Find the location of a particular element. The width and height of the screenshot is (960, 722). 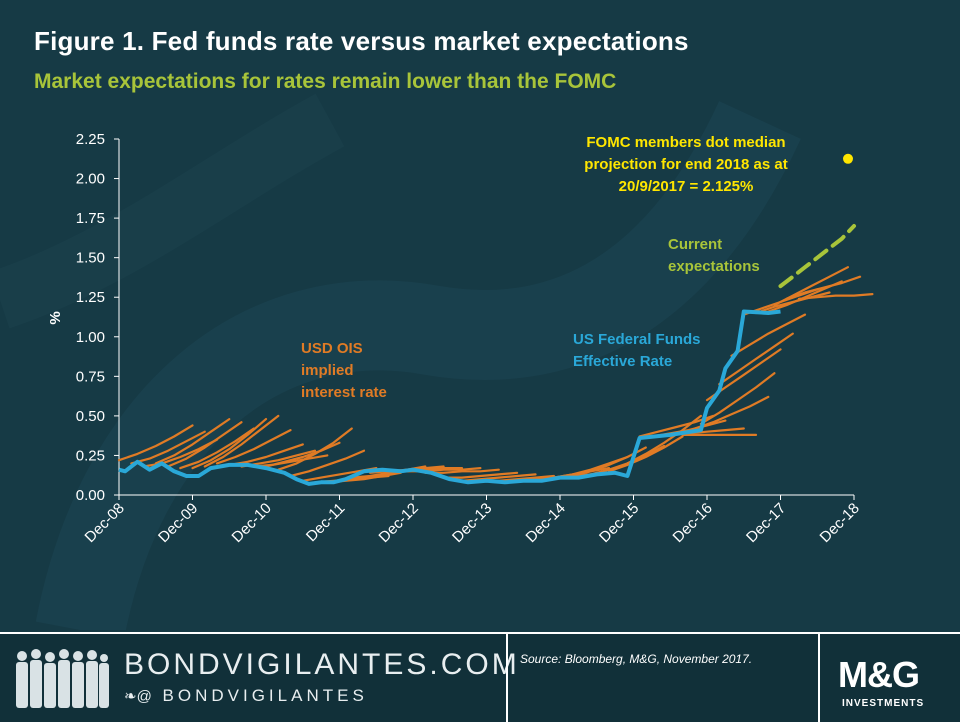

current-expectations-annotation: Current is located at coordinates (695, 244).